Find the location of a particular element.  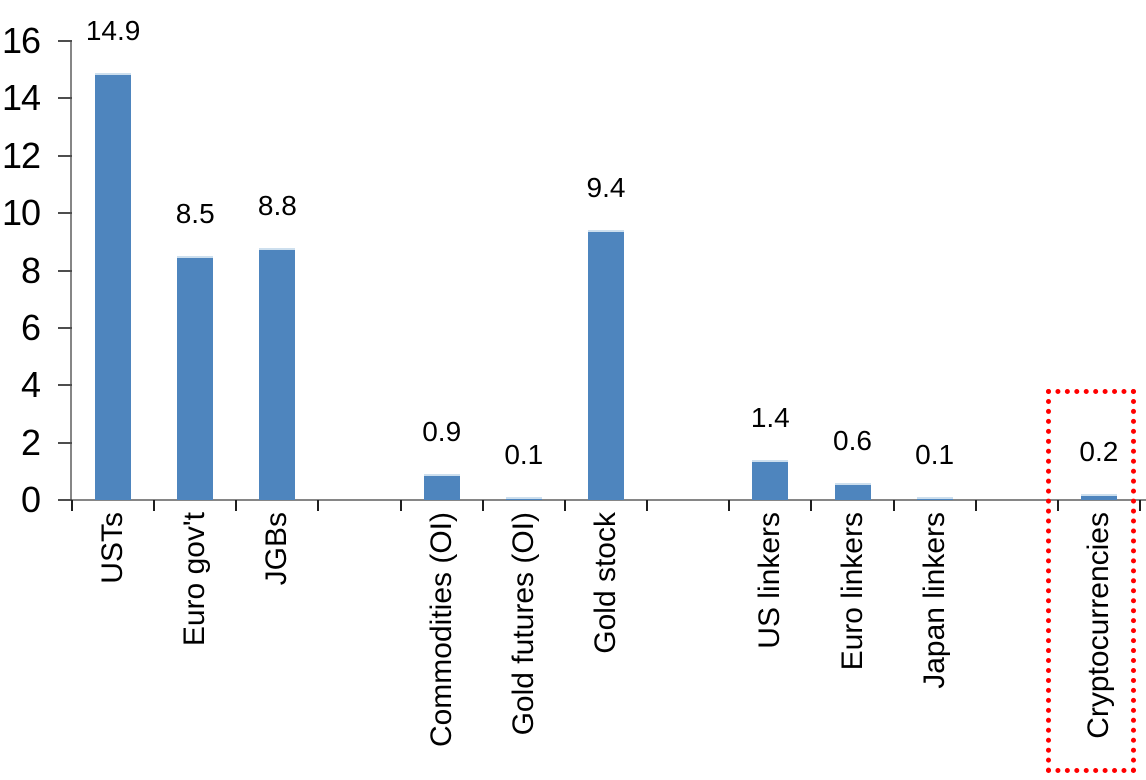

data-label-jgbs: 8.8 is located at coordinates (277, 205).